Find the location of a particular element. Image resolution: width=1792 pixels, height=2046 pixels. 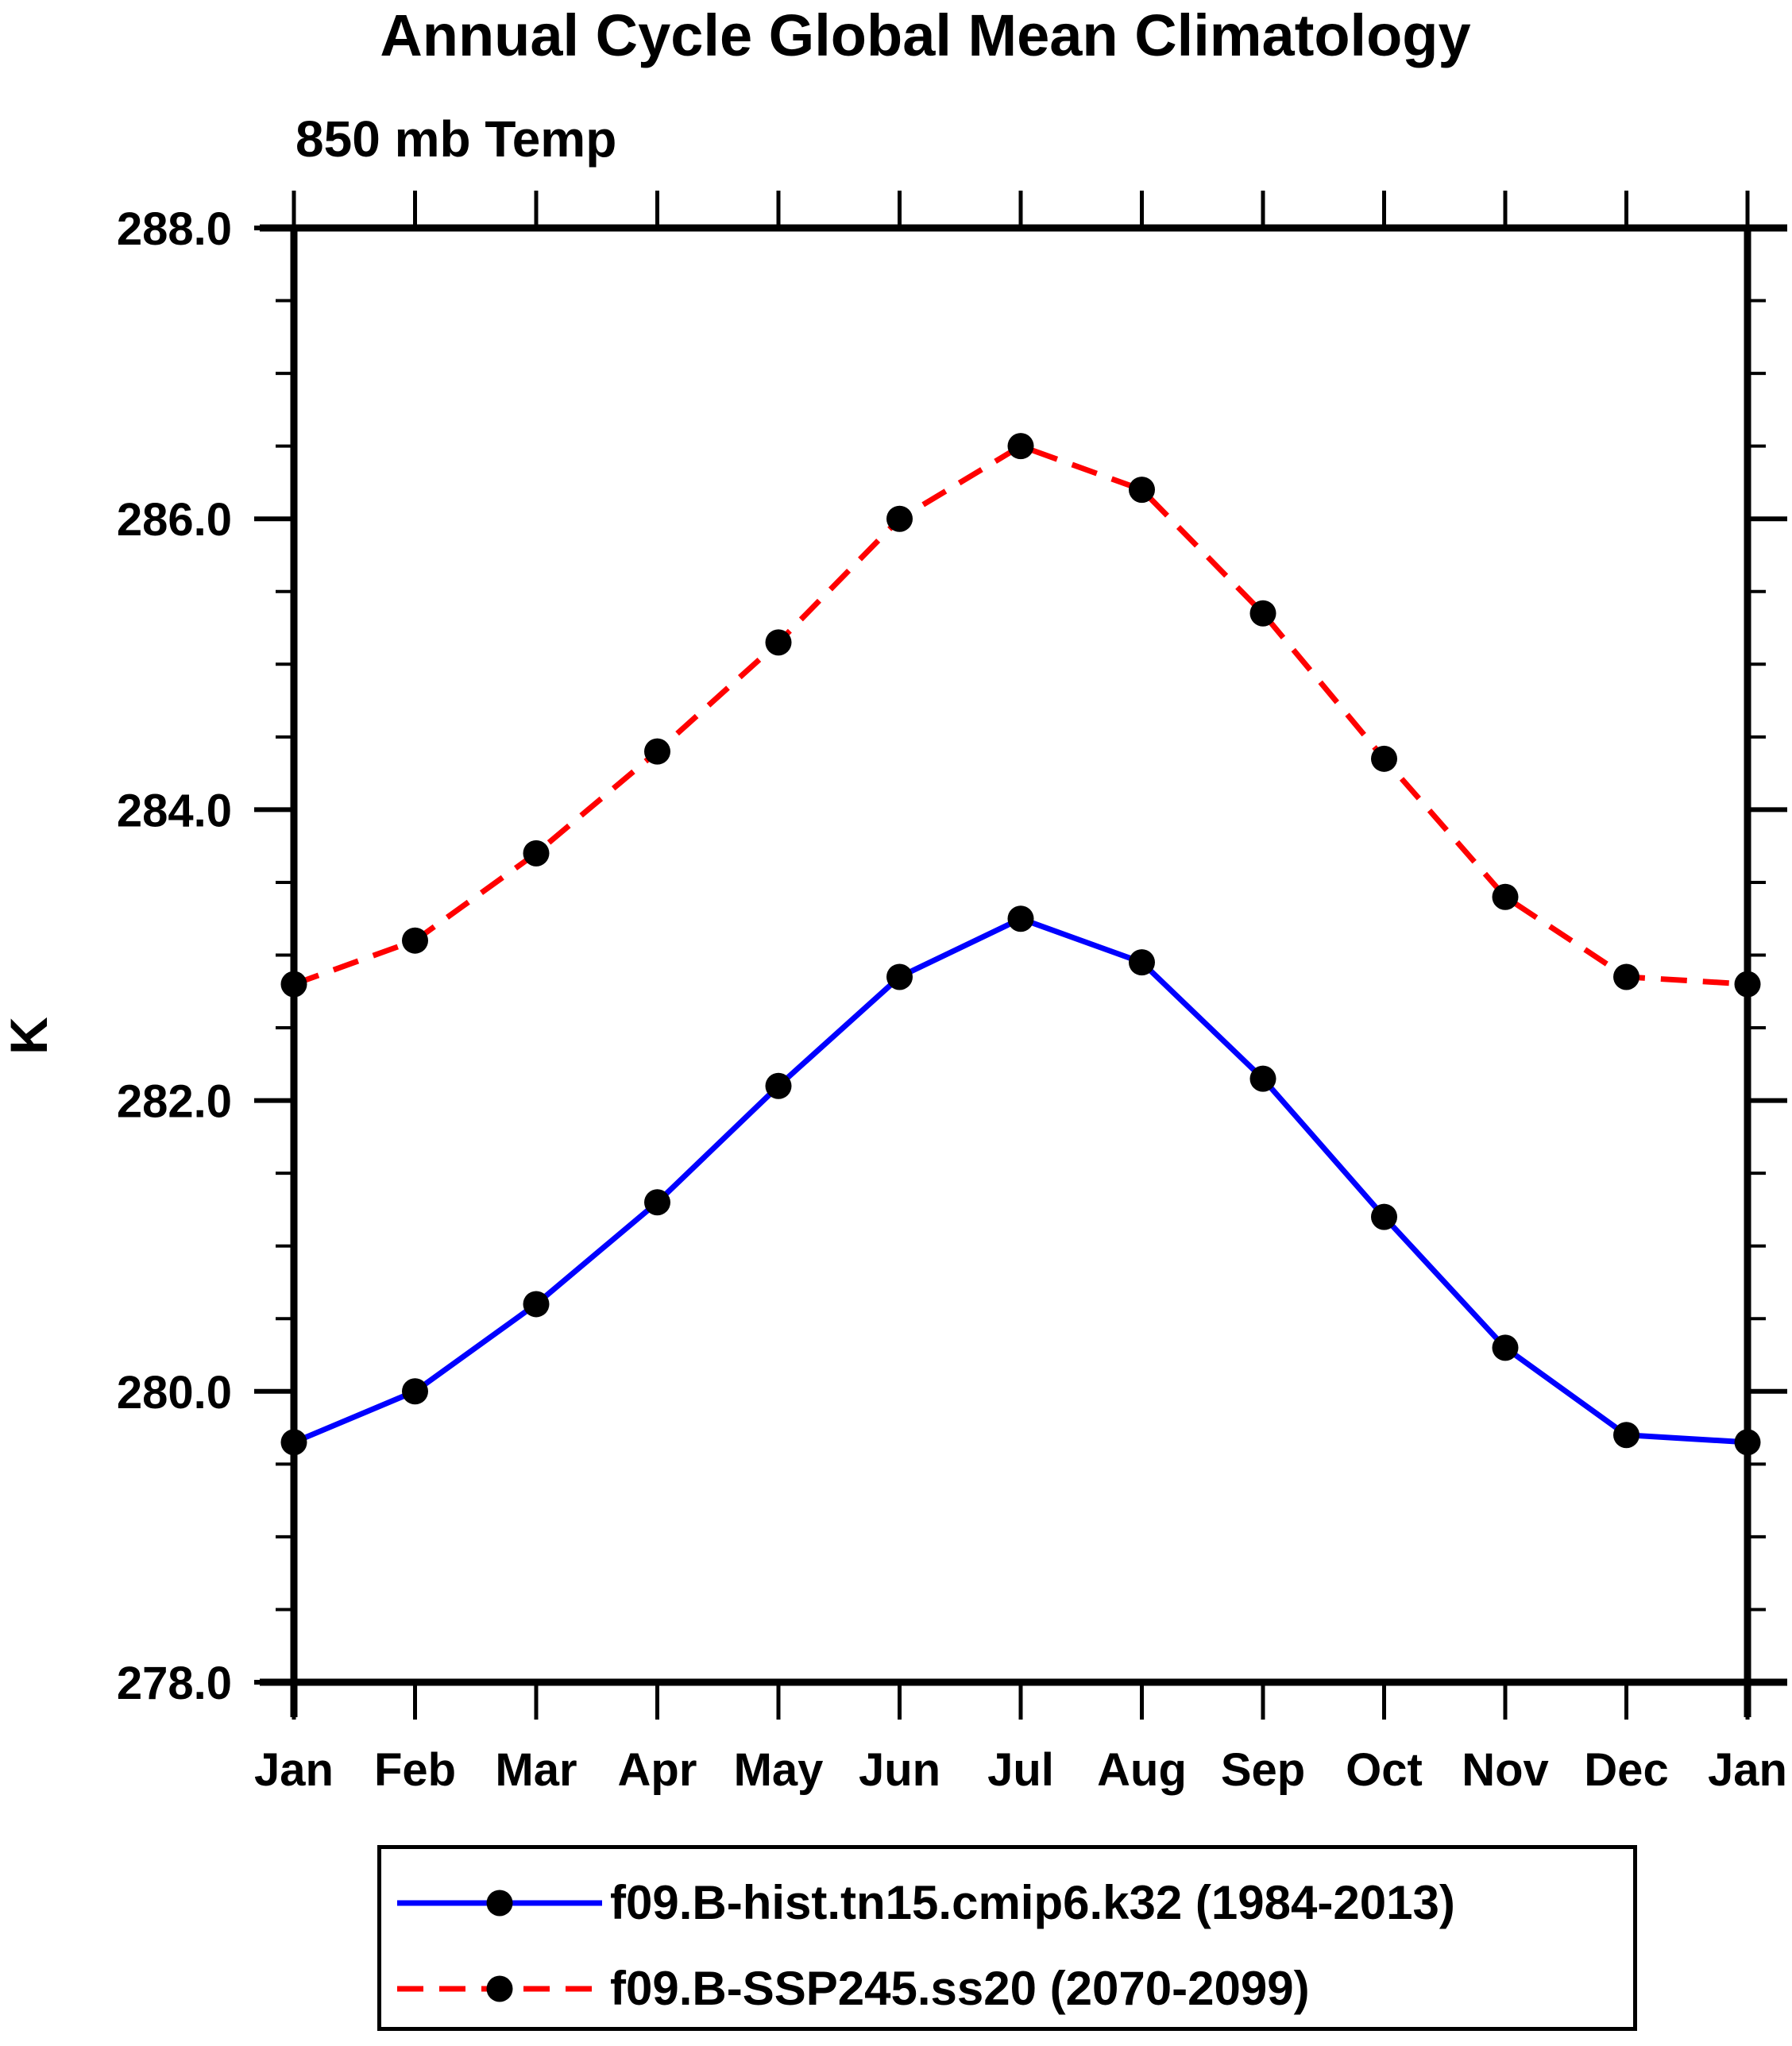

y-tick-label: 280.0 is located at coordinates (175, 1393).